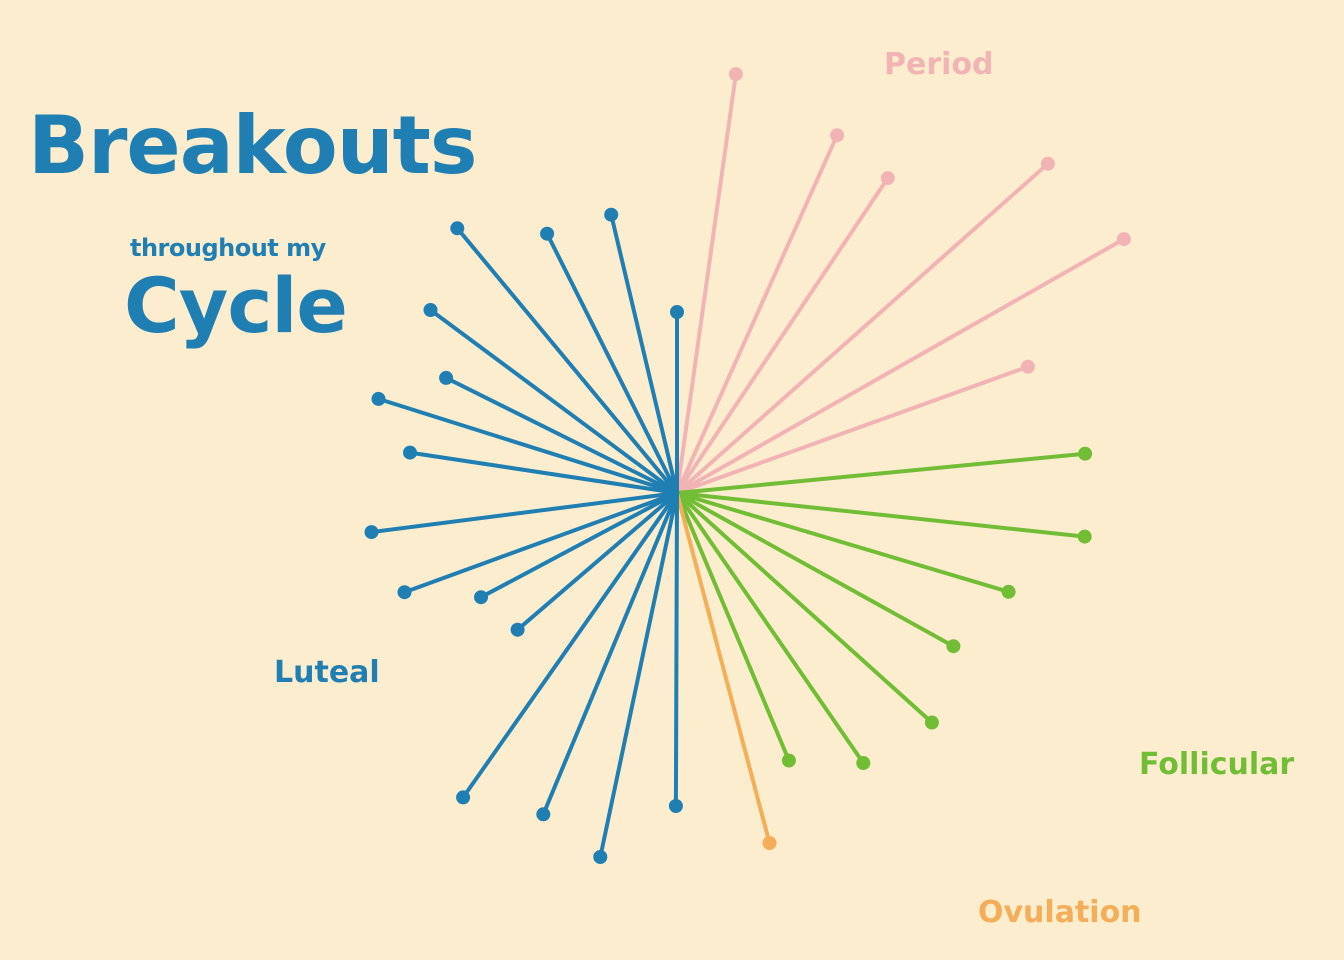 The image size is (1344, 960). I want to click on series-follicular, so click(884, 608).